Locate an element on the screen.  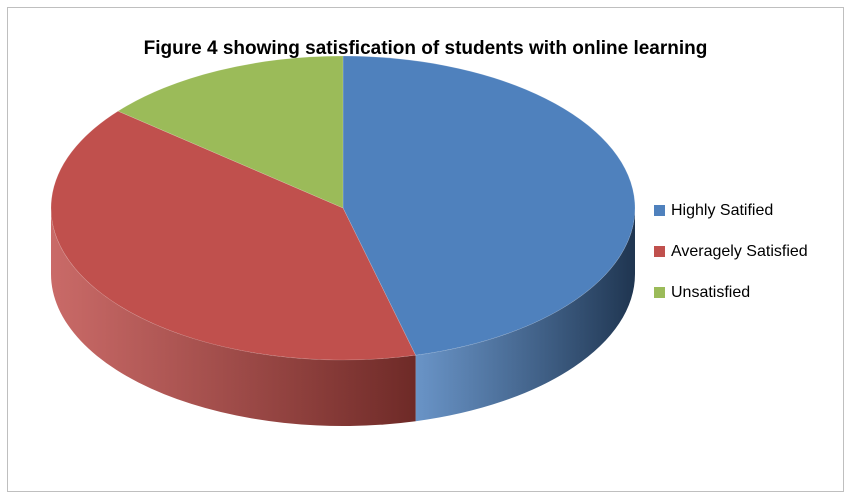
legend-item-unsatisfied: Unsatisfied is located at coordinates (731, 292).